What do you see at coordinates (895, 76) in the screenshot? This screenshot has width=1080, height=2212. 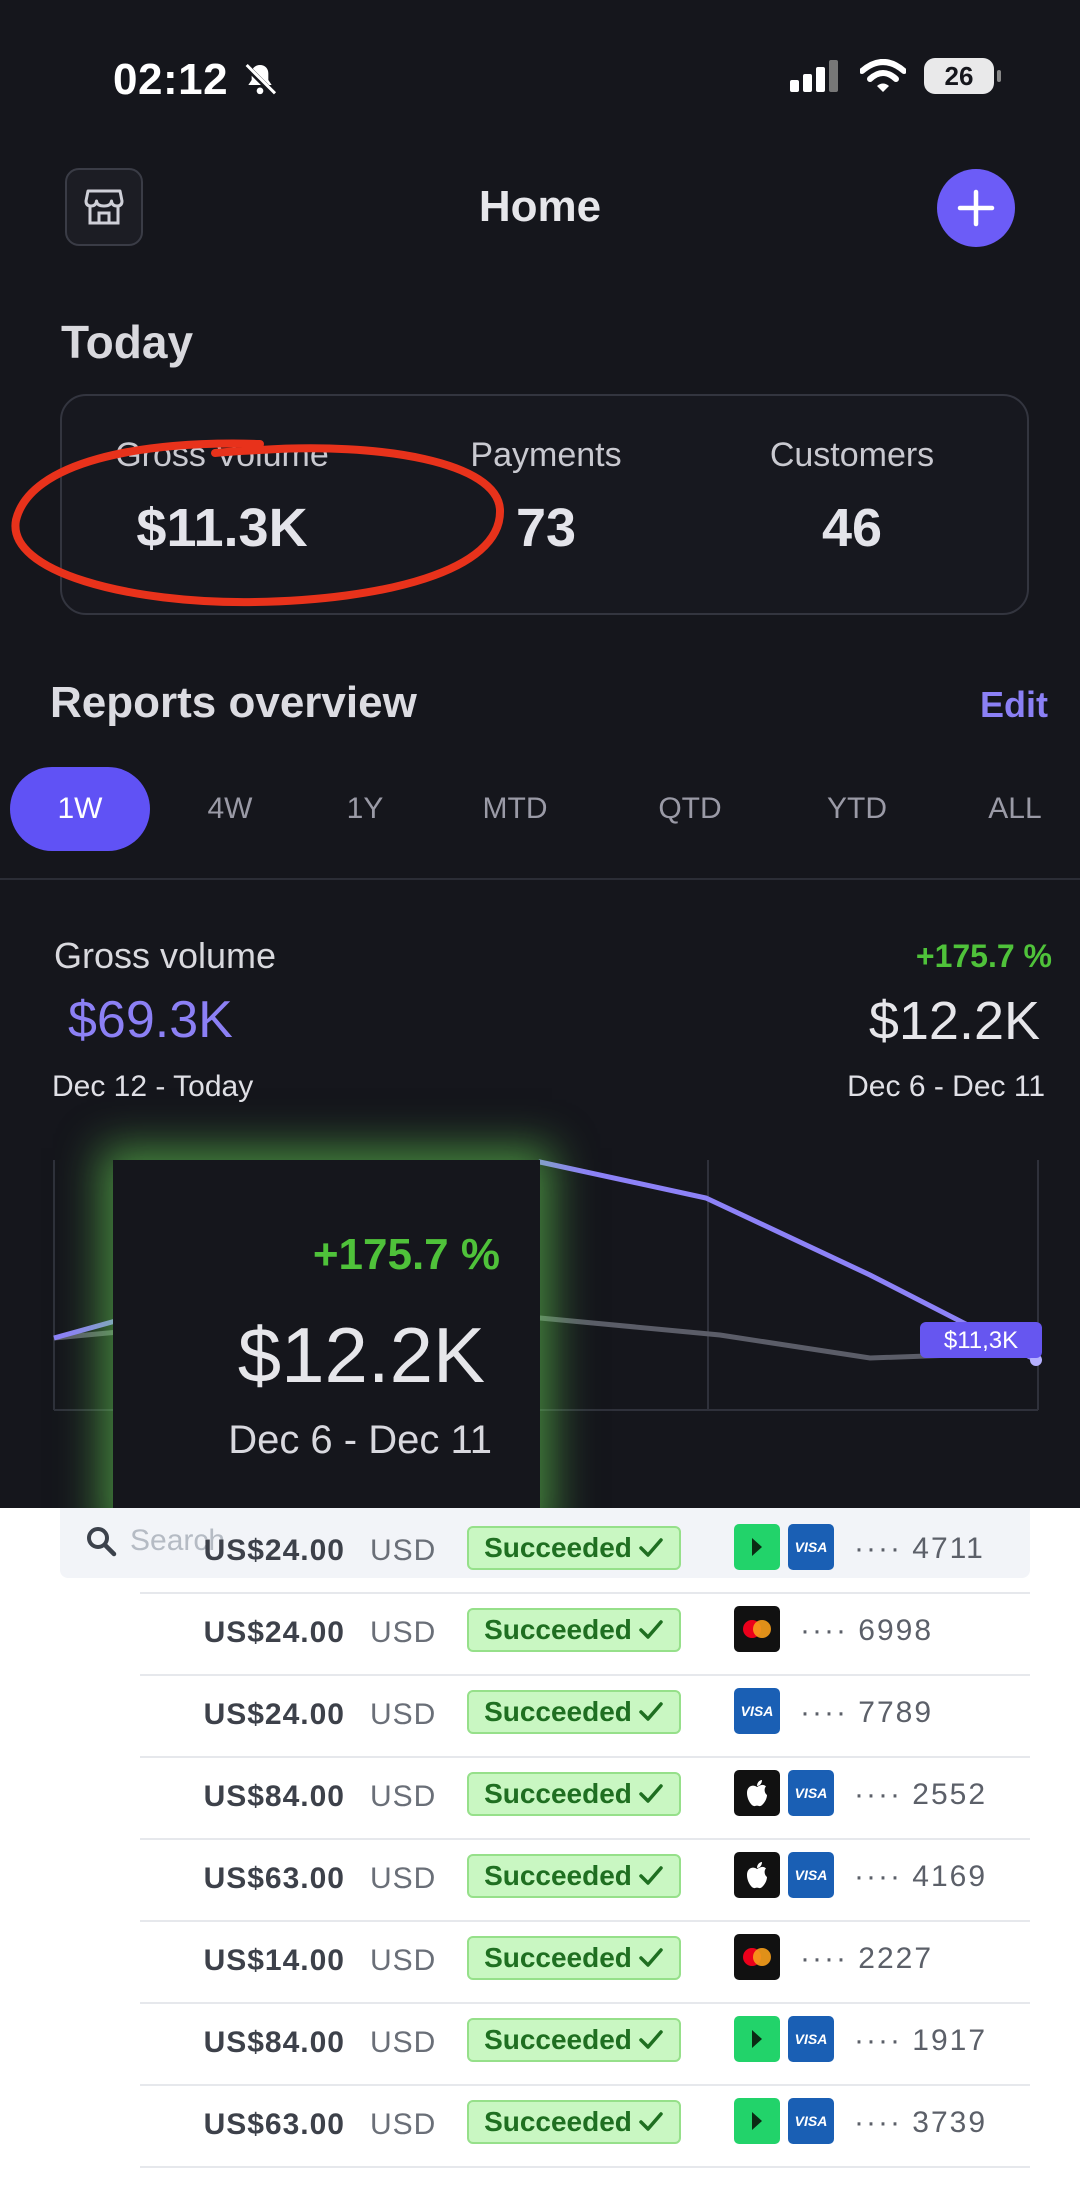 I see `status-indicators: 26` at bounding box center [895, 76].